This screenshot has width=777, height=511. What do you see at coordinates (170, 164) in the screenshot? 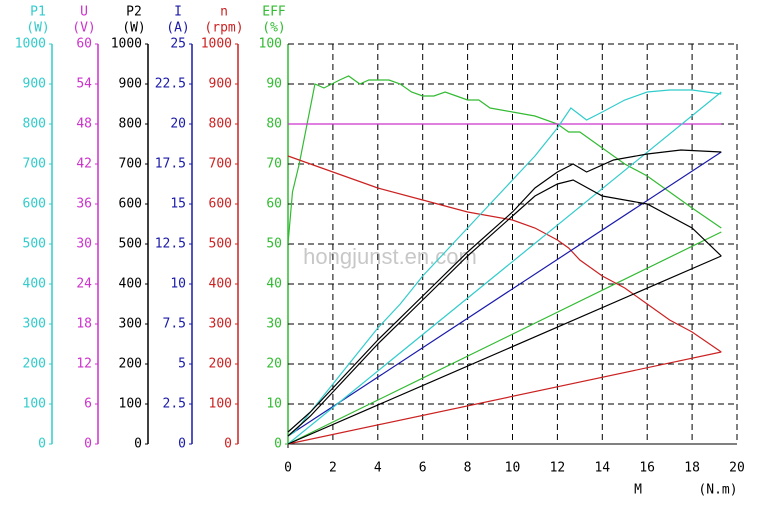
I see `y-tick-label: 17.5` at bounding box center [170, 164].